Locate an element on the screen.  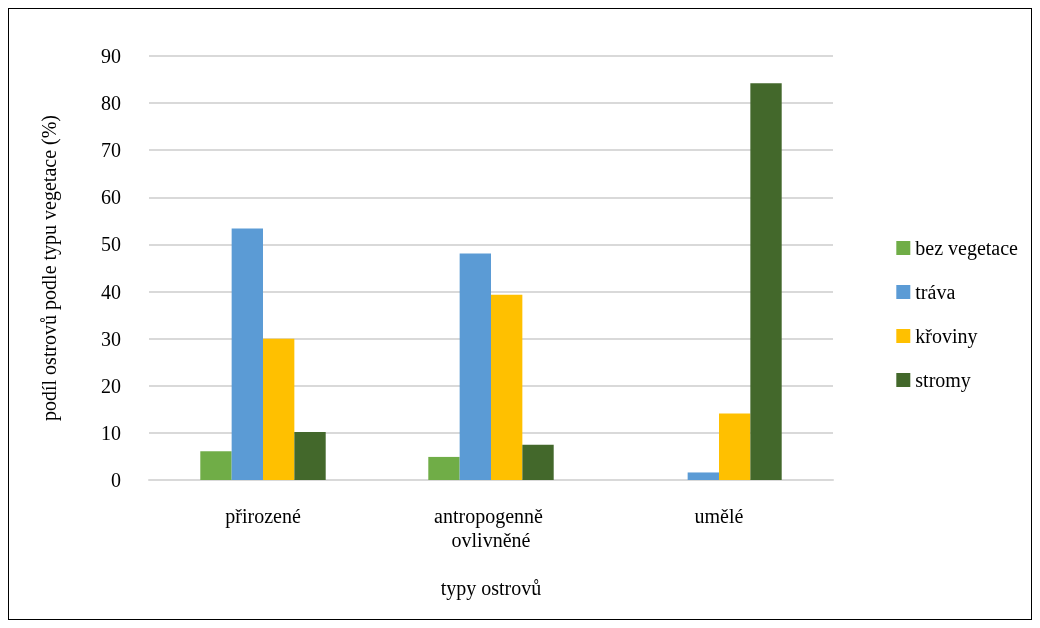
y-tick-label: 10 is located at coordinates (111, 432).